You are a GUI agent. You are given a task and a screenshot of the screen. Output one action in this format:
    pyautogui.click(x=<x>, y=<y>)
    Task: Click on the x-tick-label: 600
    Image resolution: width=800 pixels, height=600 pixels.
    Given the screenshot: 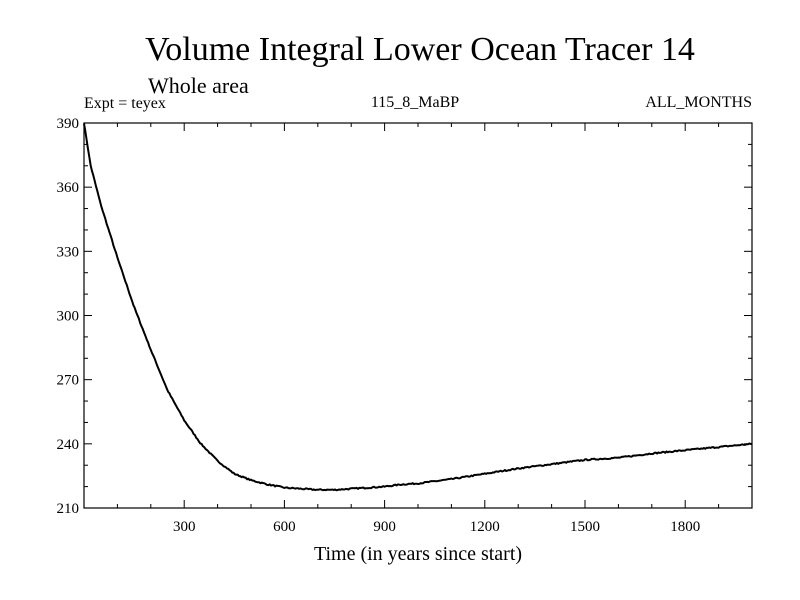 What is the action you would take?
    pyautogui.click(x=284, y=527)
    